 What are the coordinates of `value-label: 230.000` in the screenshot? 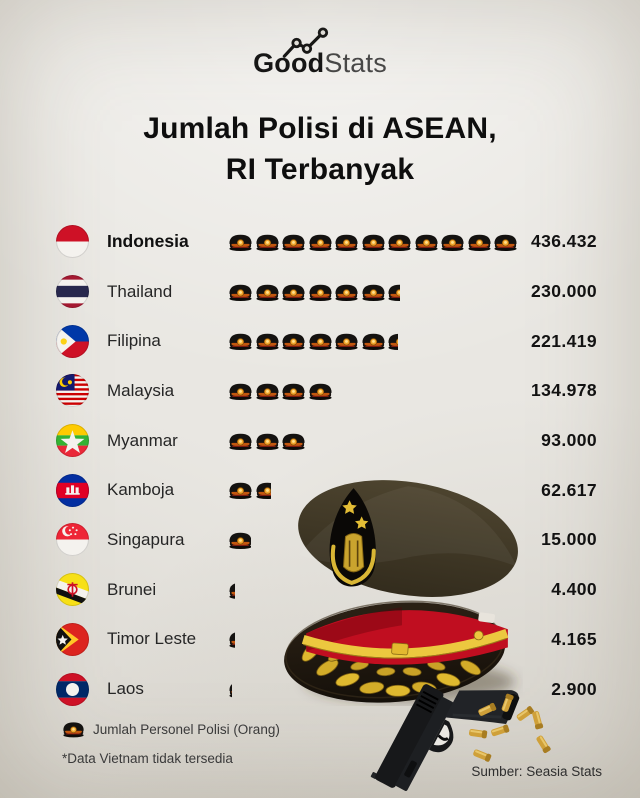 It's located at (563, 291).